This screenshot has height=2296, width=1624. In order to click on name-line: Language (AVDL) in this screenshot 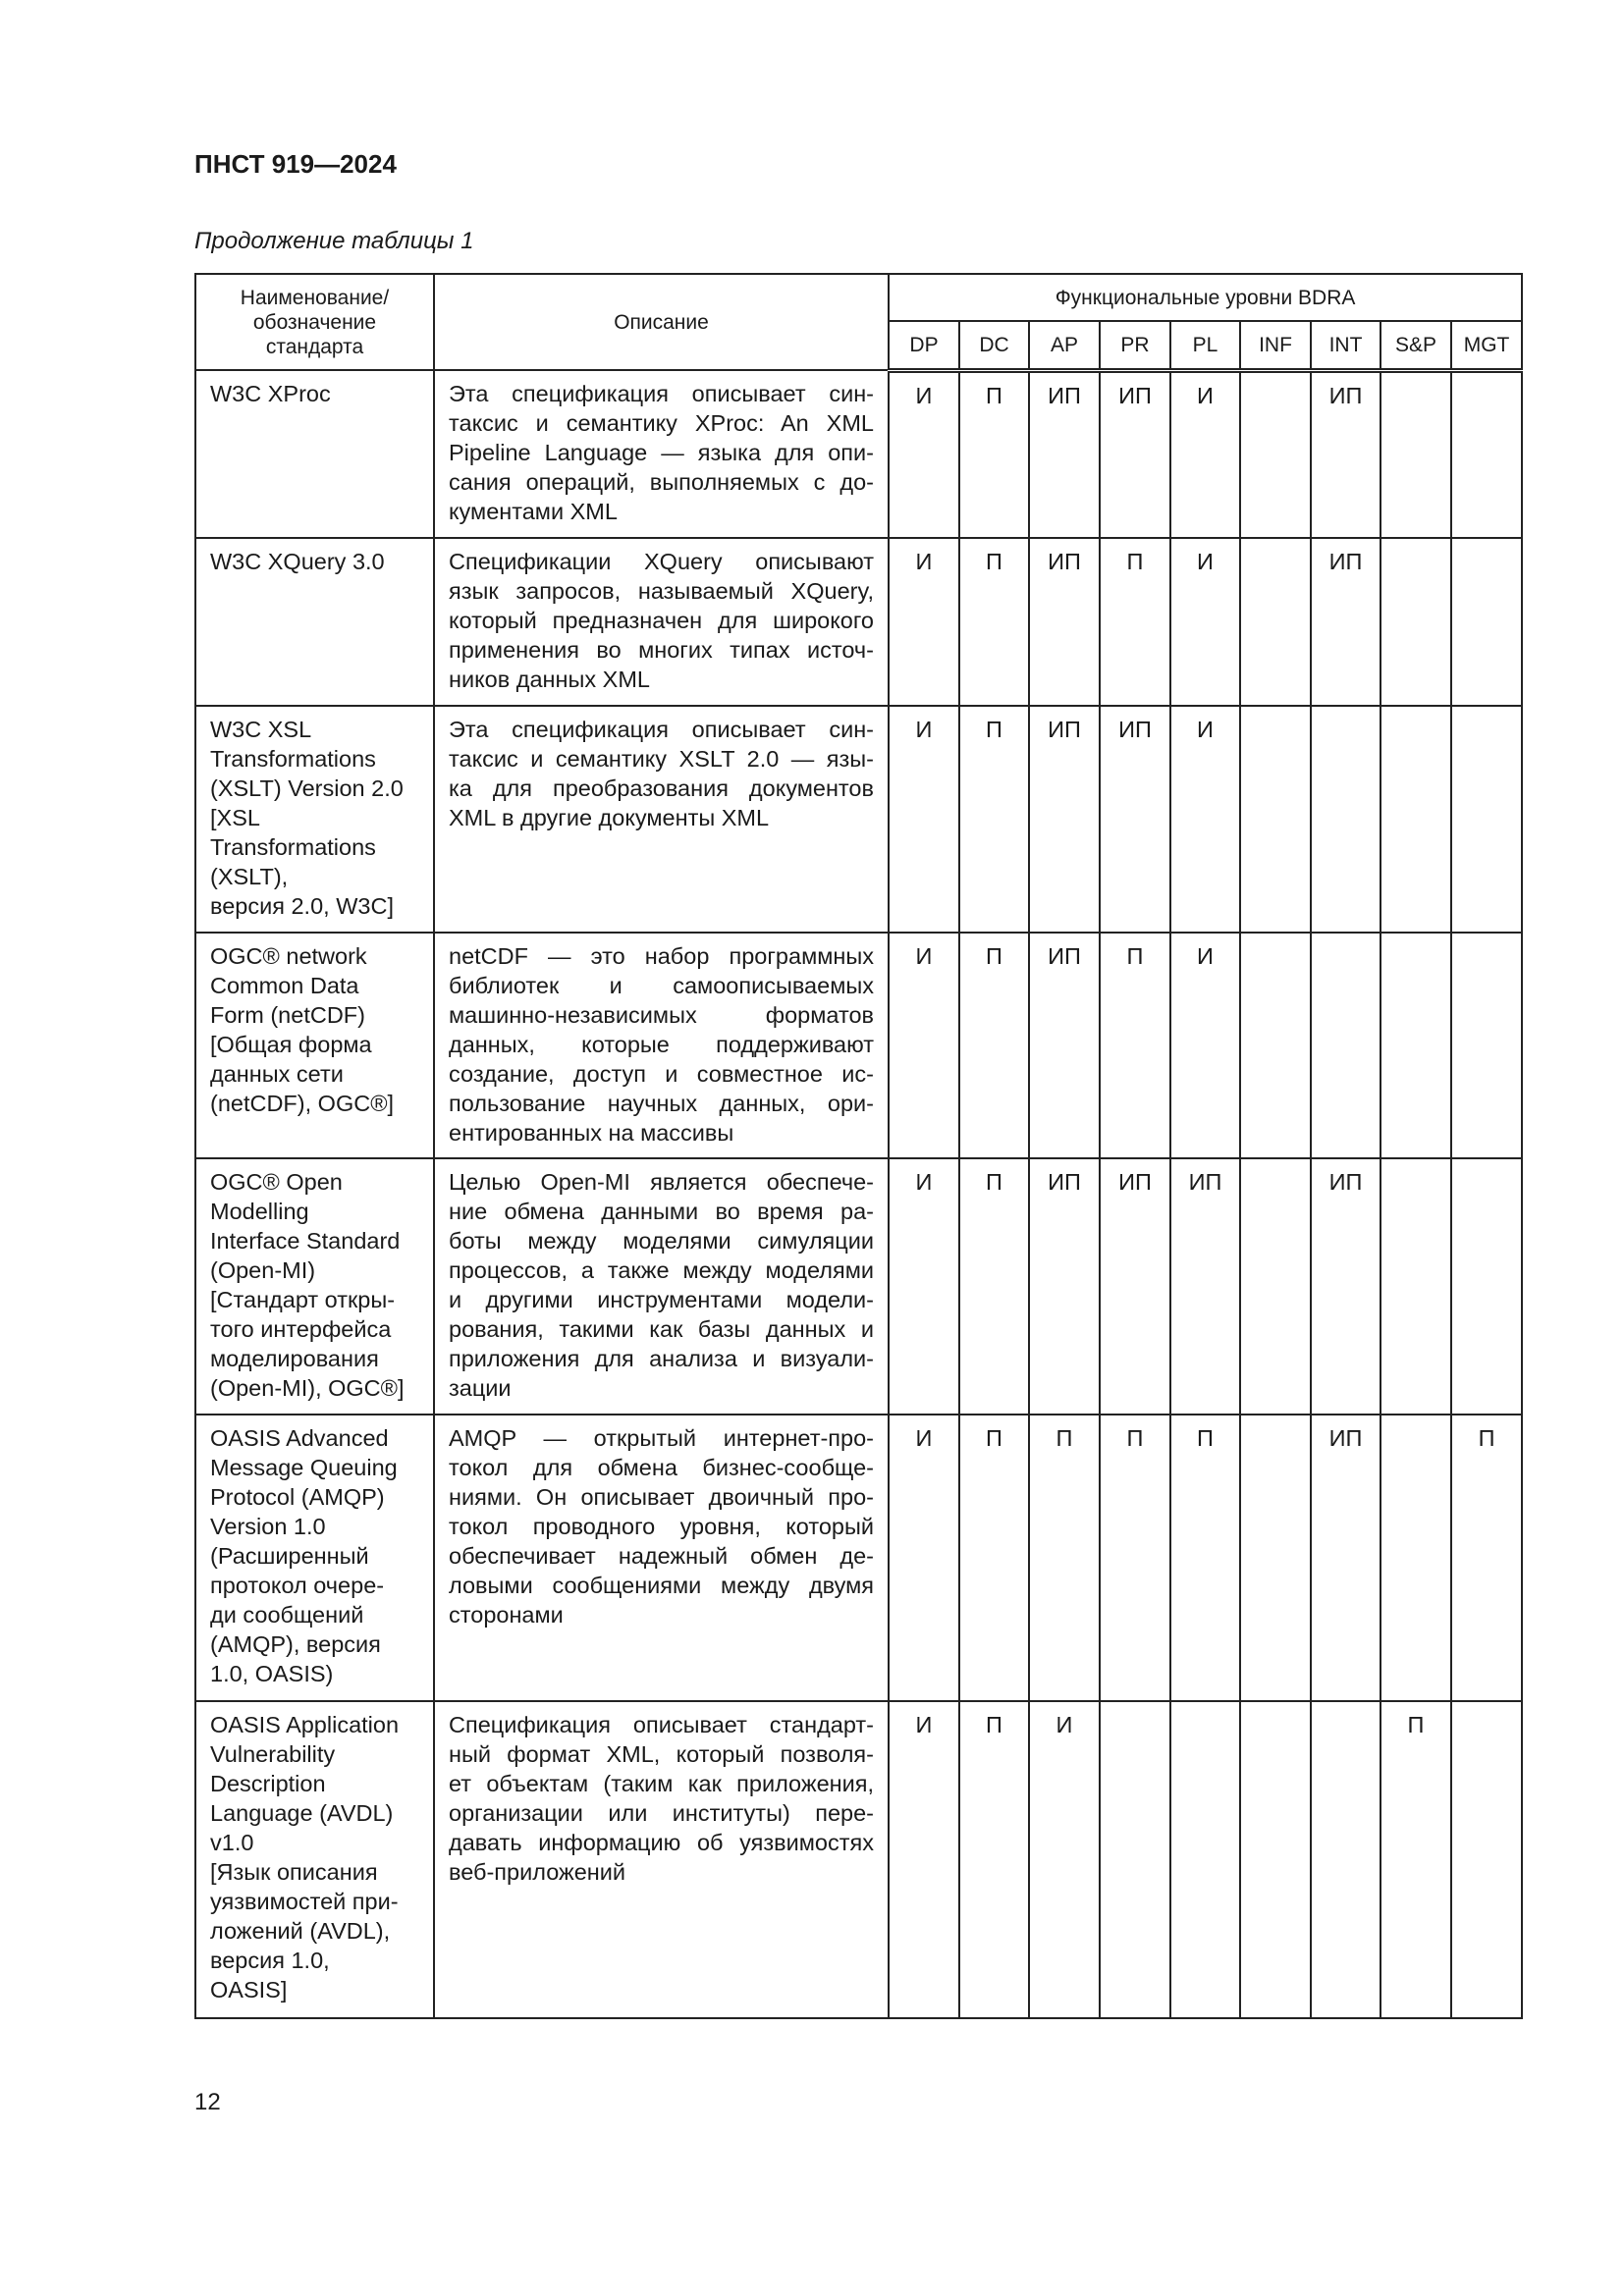, I will do `click(302, 1813)`.